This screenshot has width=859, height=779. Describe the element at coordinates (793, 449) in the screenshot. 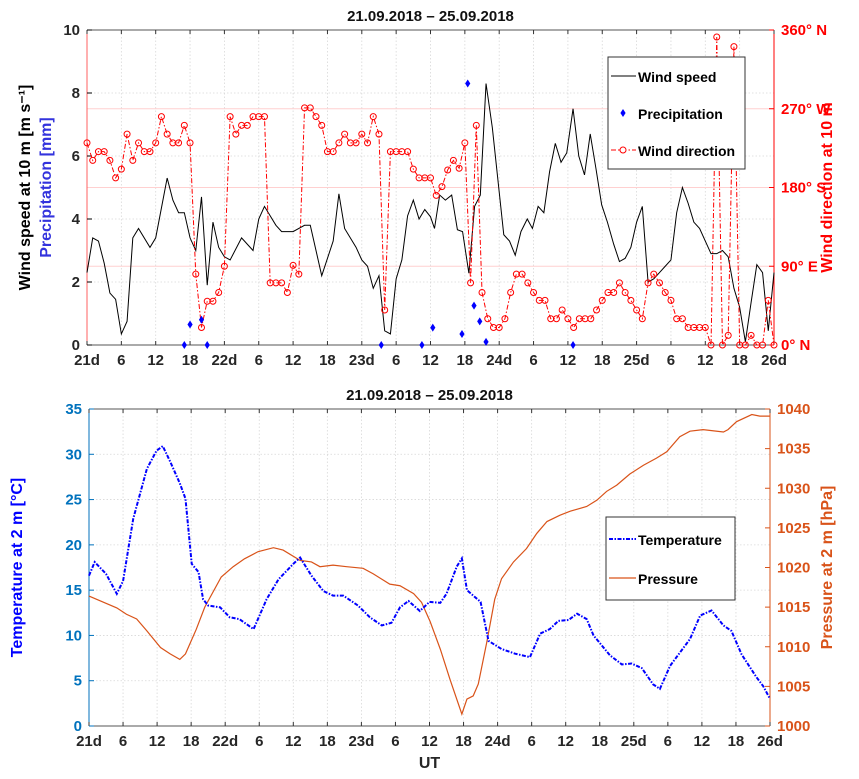

I see `y-tick-label-right: 1035` at that location.